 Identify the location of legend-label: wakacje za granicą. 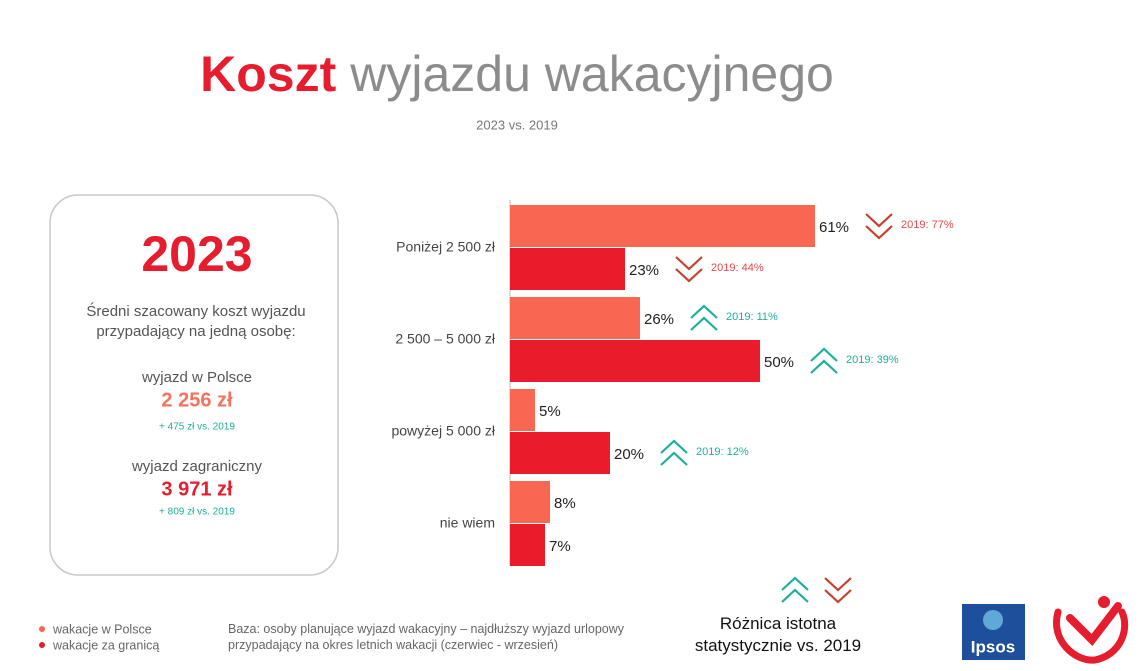
(105, 645).